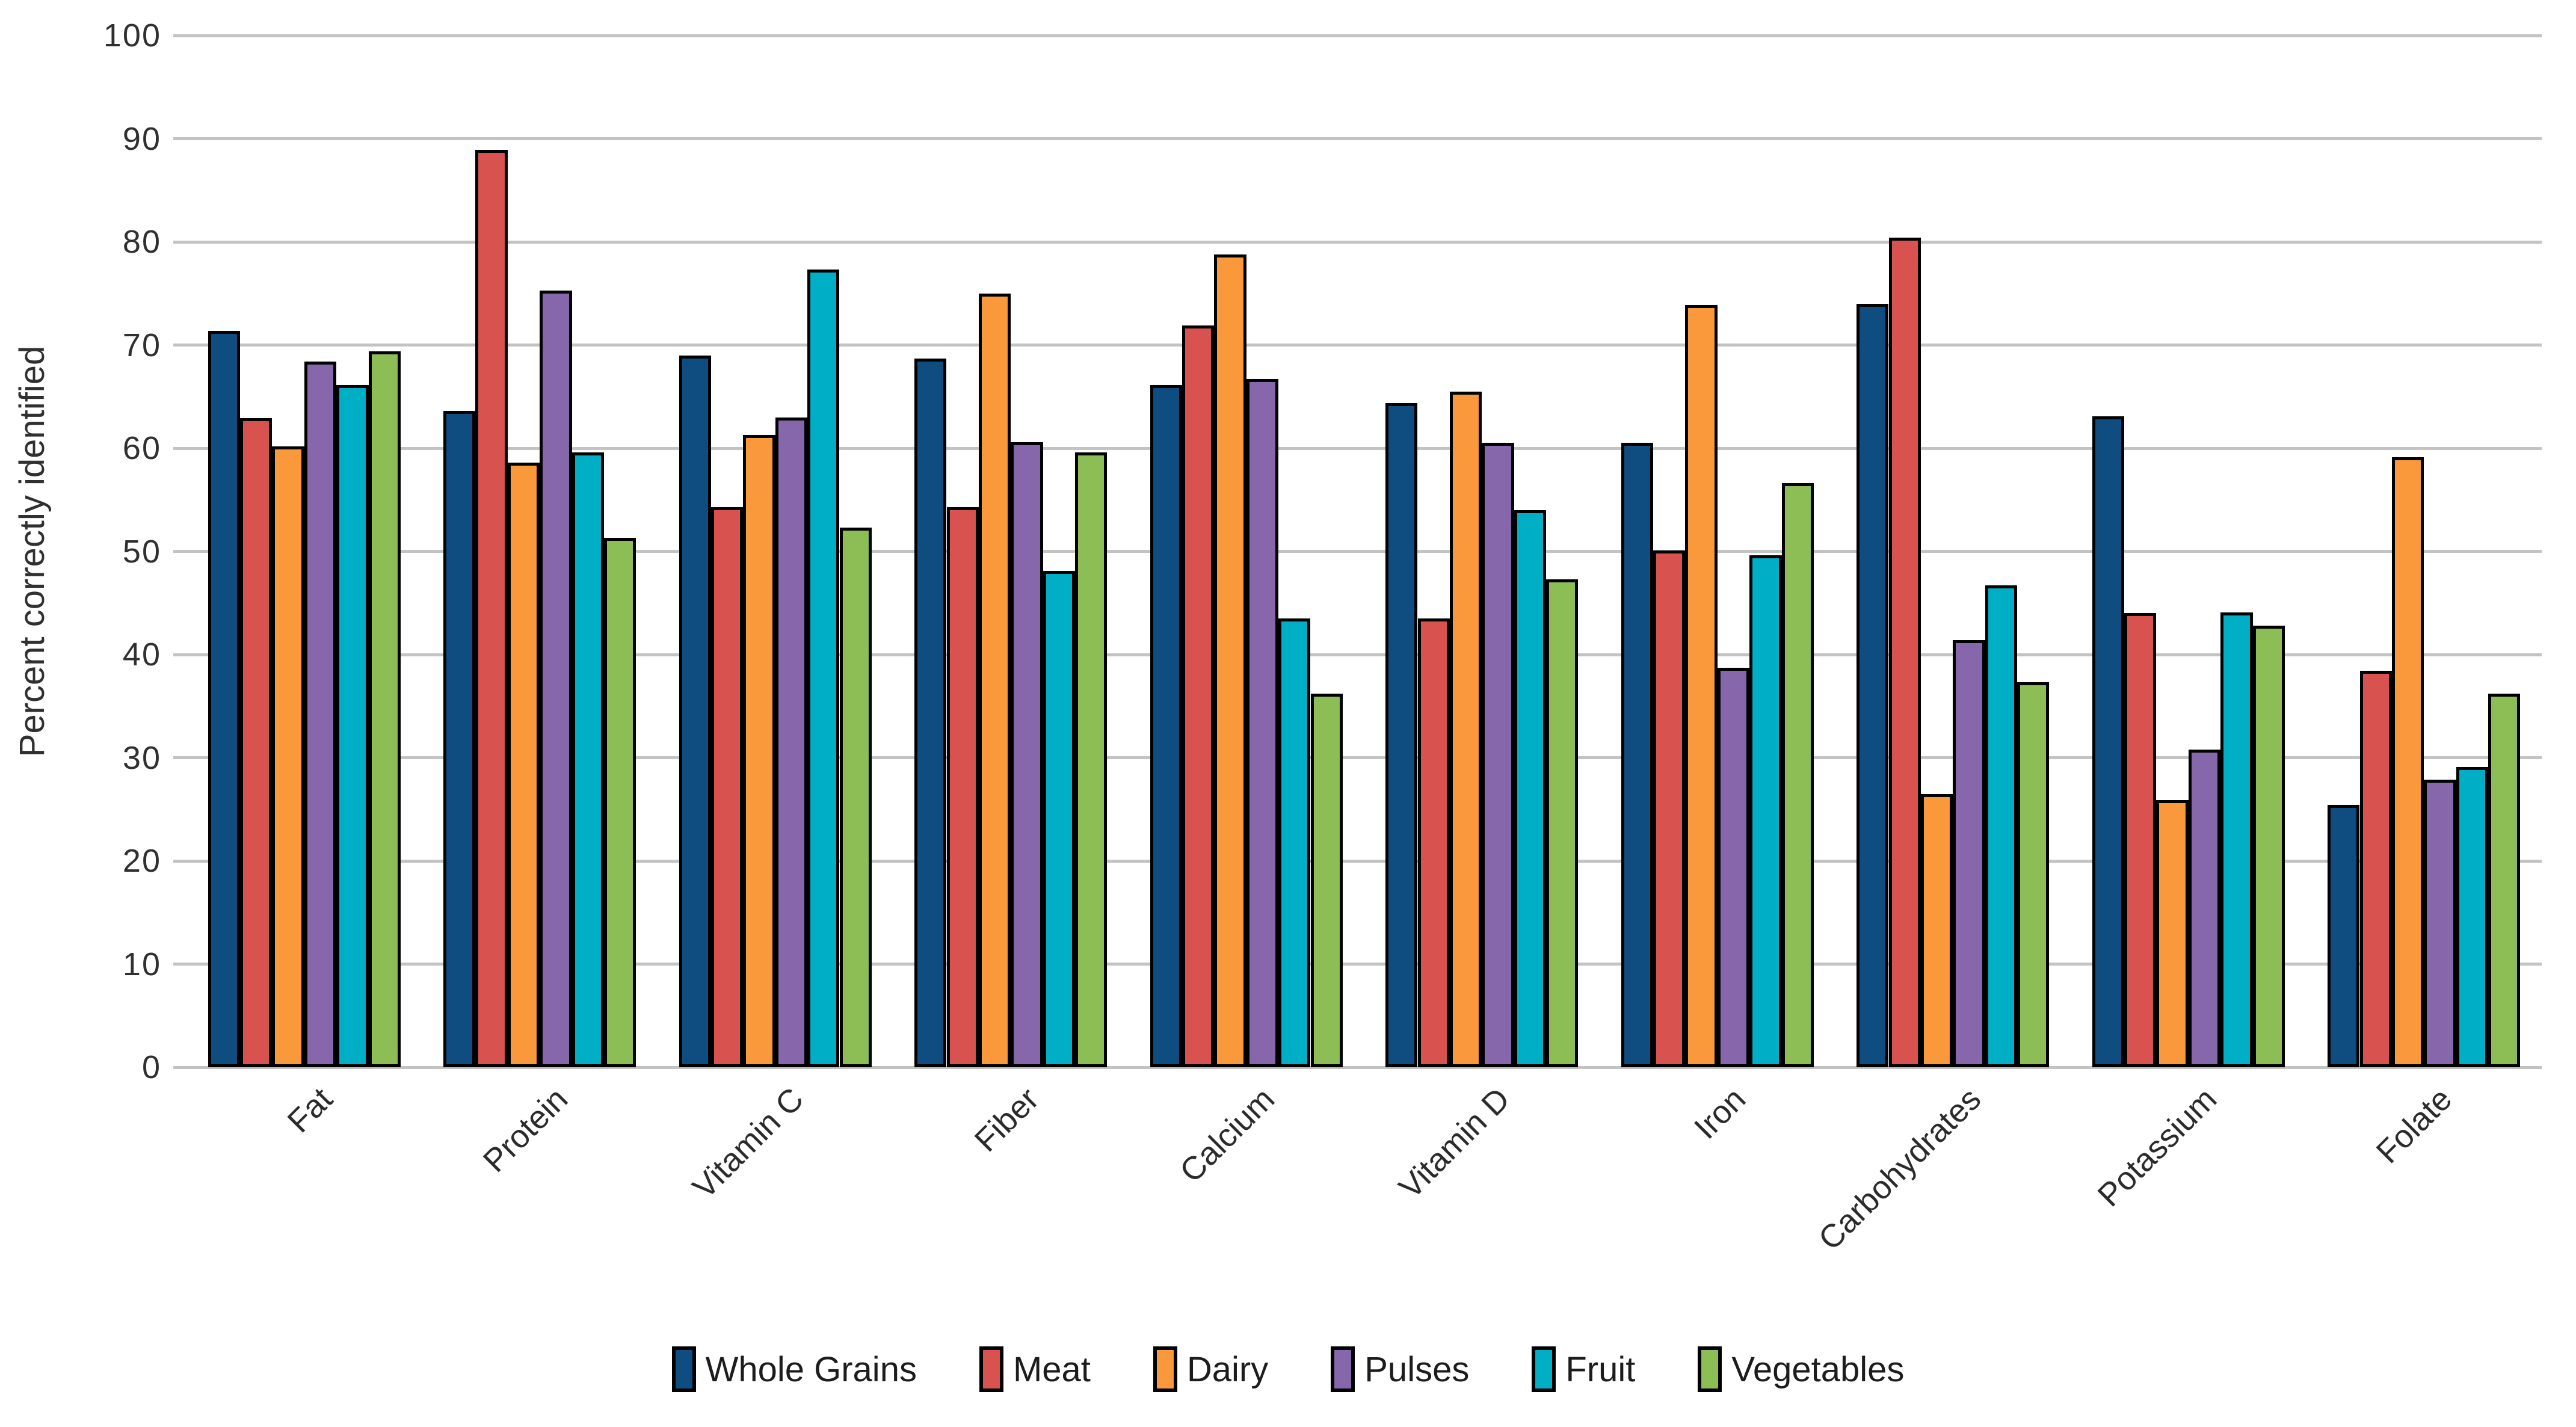 This screenshot has height=1427, width=2576. What do you see at coordinates (1637, 755) in the screenshot?
I see `bar-whole-grains-iron` at bounding box center [1637, 755].